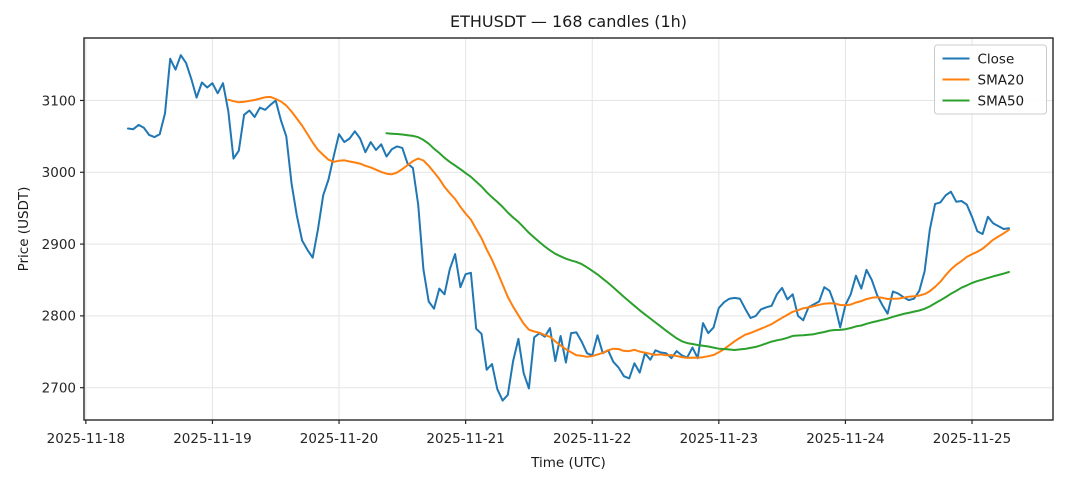 The height and width of the screenshot is (485, 1068). What do you see at coordinates (59, 173) in the screenshot?
I see `y-tick-label: 3000` at bounding box center [59, 173].